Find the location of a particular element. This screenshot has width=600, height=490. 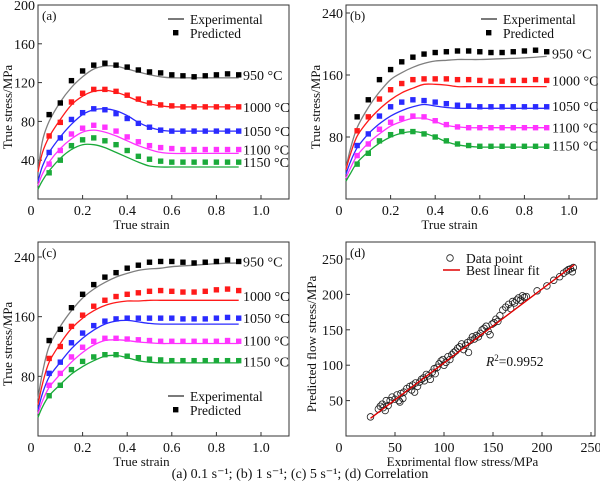

y-axis-title: True stress/MPa is located at coordinates (315, 107).